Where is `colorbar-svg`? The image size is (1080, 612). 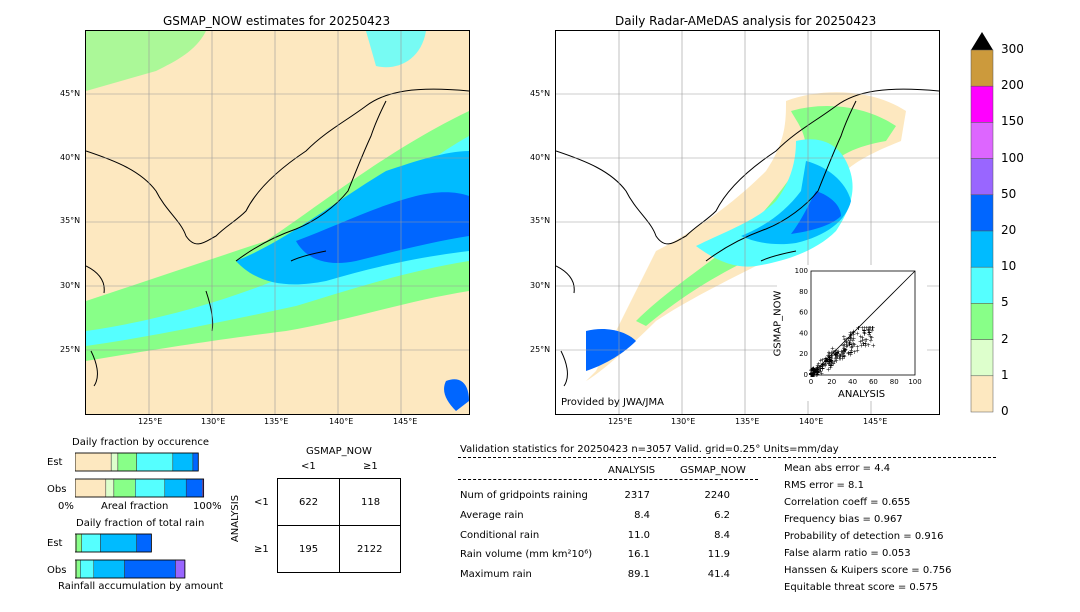
colorbar-svg is located at coordinates (982, 222).